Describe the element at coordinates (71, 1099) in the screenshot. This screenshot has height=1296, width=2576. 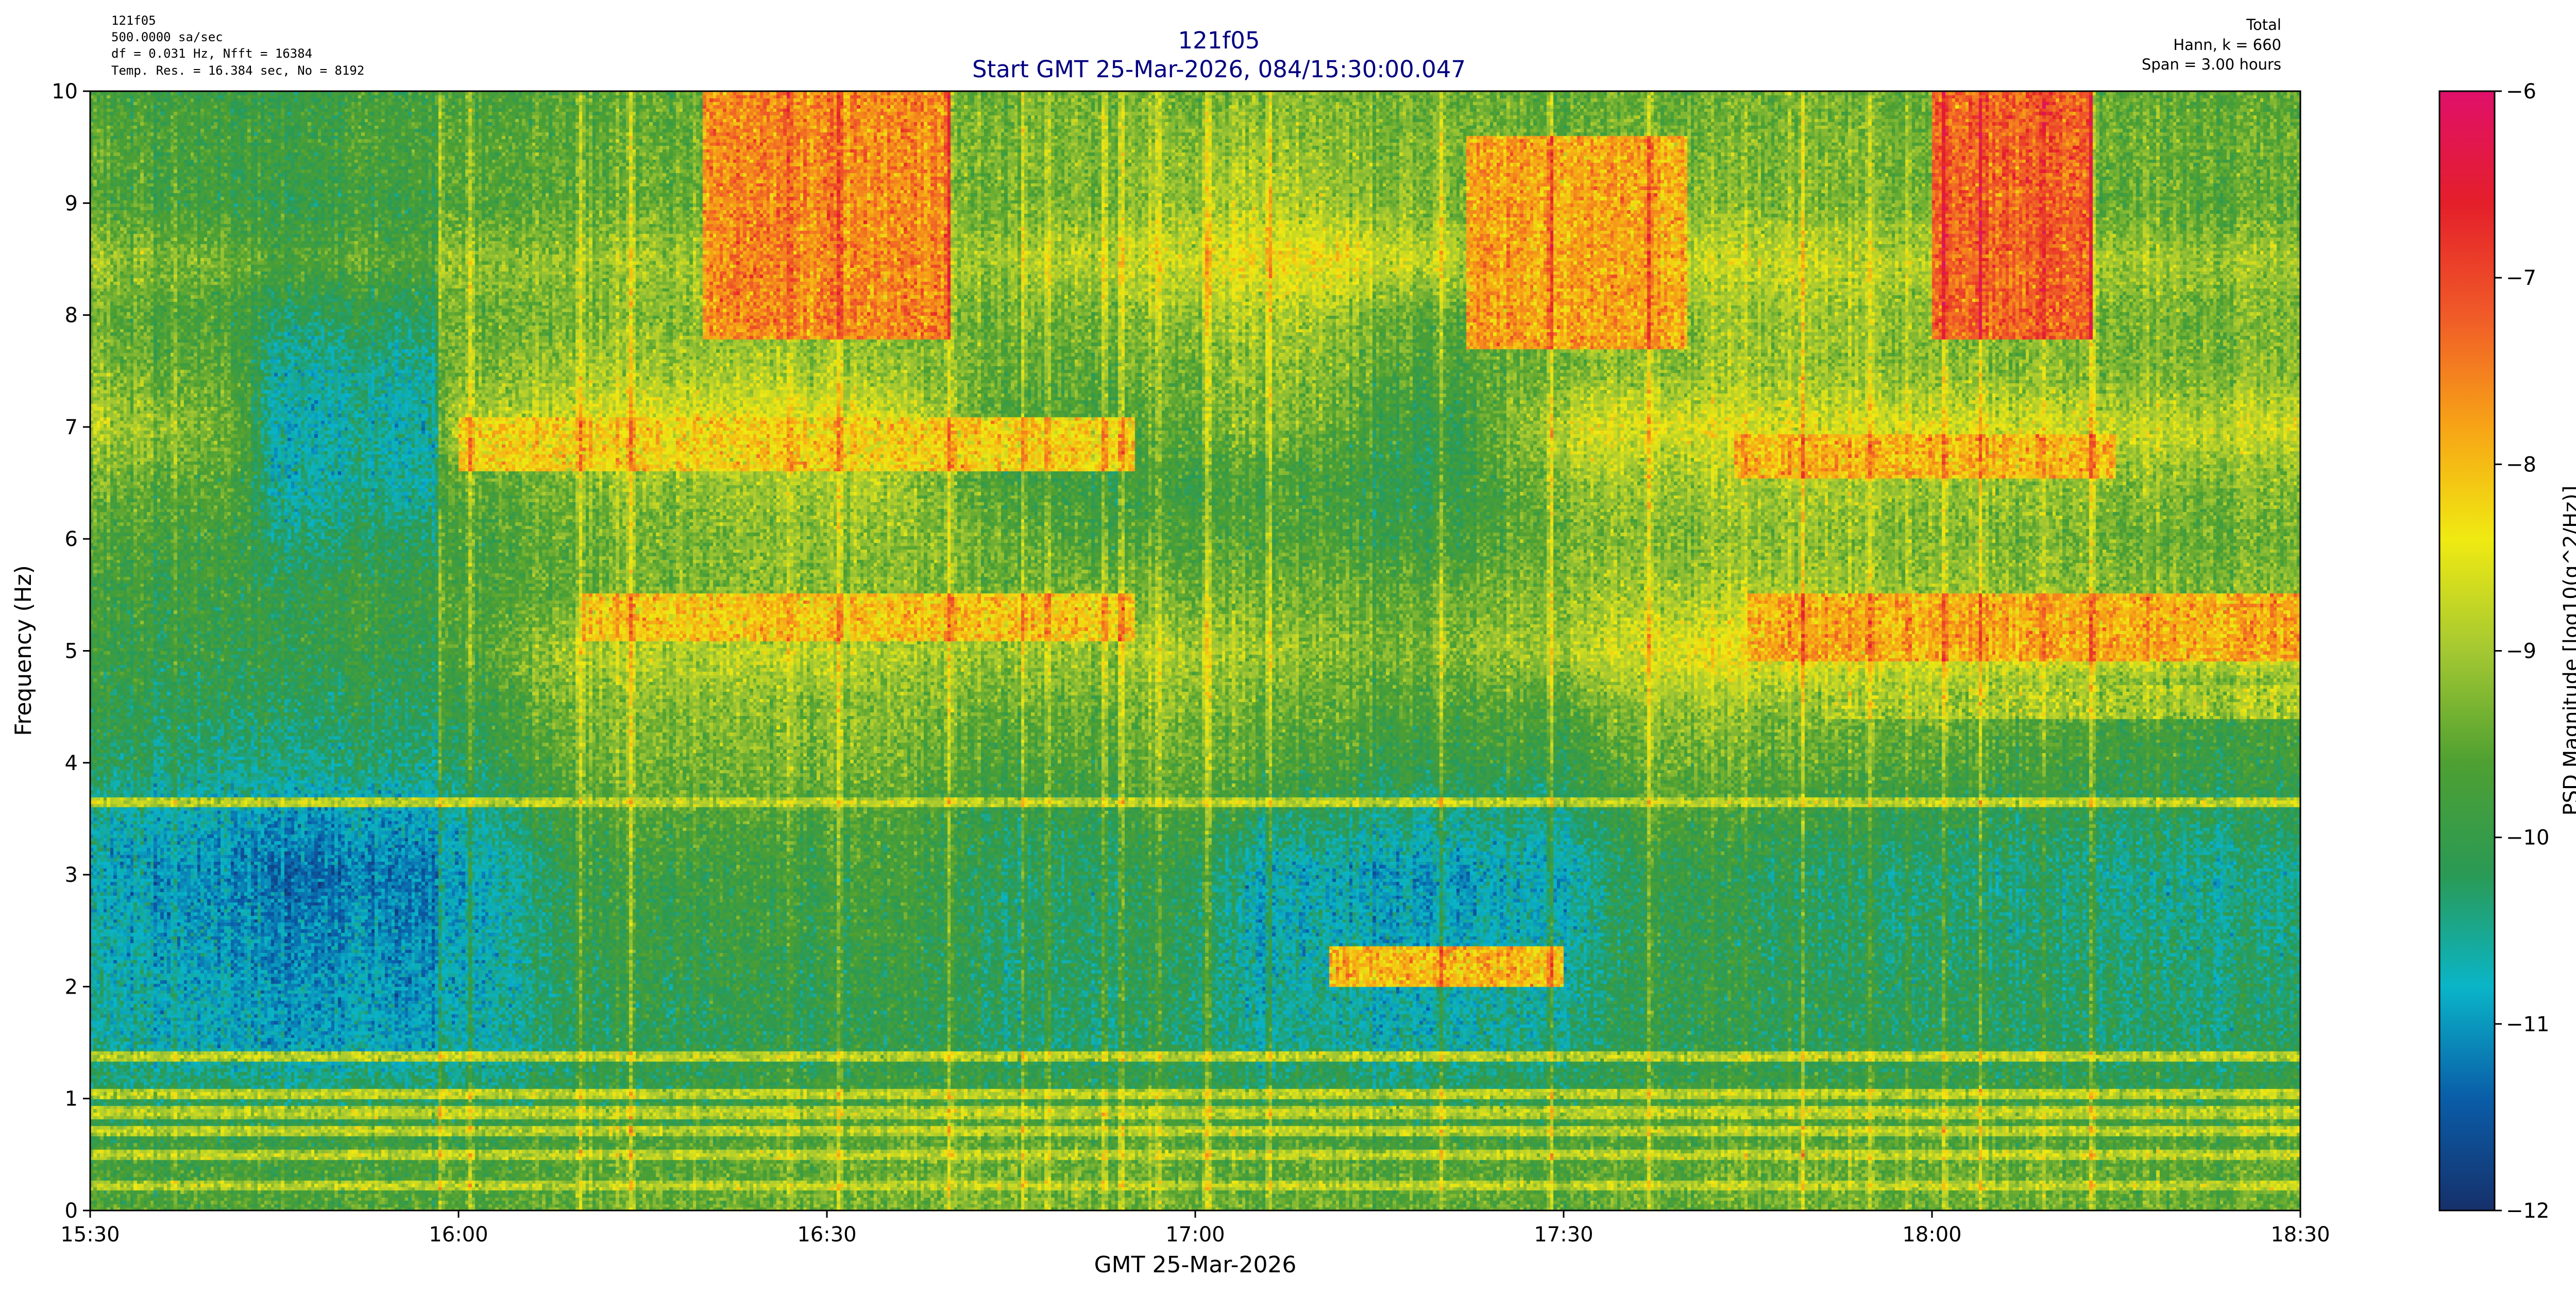
I see `y-tick-label: 1` at that location.